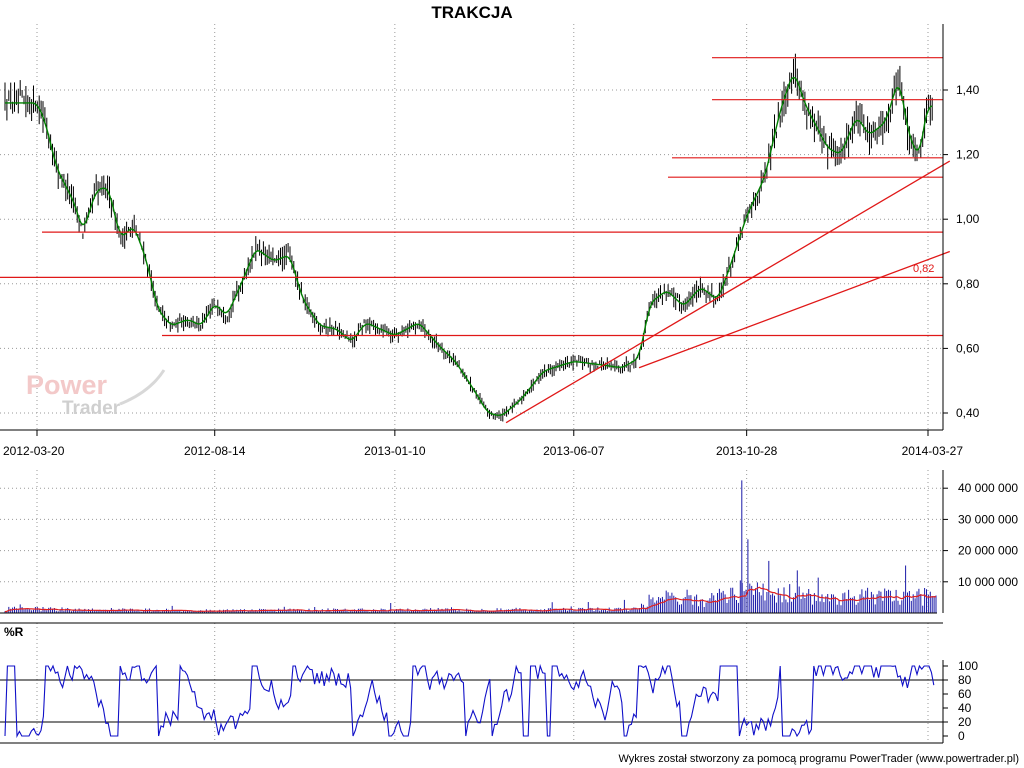 The height and width of the screenshot is (768, 1024). Describe the element at coordinates (968, 219) in the screenshot. I see `price-tick-label: 1,00` at that location.